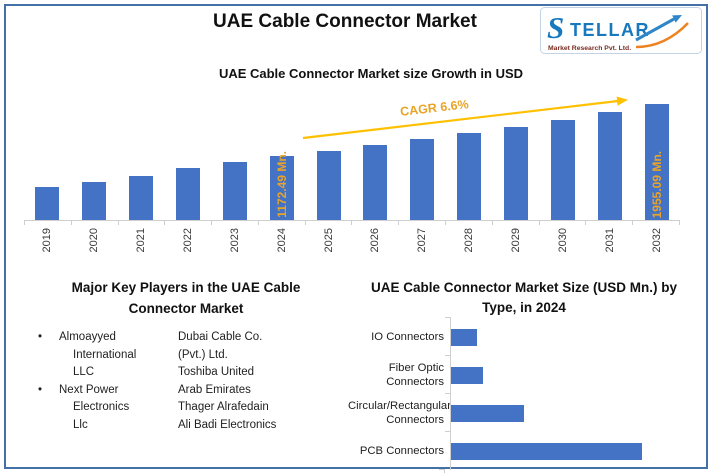 Image resolution: width=712 pixels, height=473 pixels. What do you see at coordinates (422, 179) in the screenshot?
I see `bar-2027` at bounding box center [422, 179].